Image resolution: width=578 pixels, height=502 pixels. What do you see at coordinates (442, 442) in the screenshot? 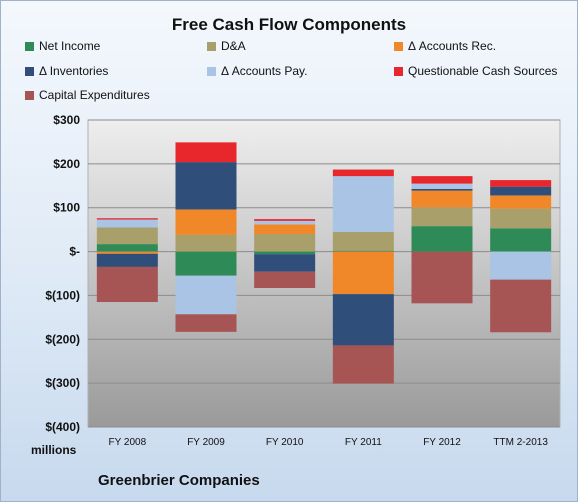
I see `x-tick-label: FY 2012` at bounding box center [442, 442].